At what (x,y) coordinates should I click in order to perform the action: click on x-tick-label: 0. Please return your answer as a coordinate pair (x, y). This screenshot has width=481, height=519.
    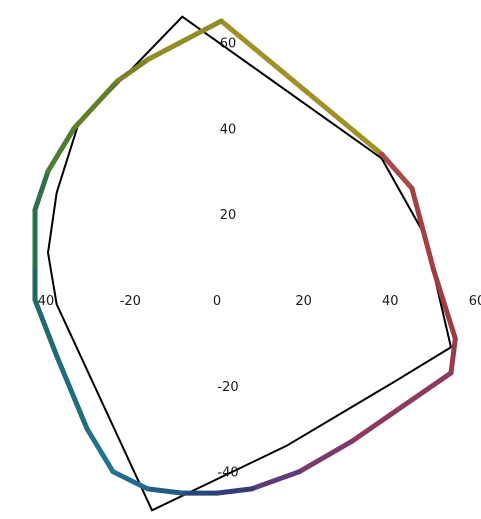
    Looking at the image, I should click on (217, 301).